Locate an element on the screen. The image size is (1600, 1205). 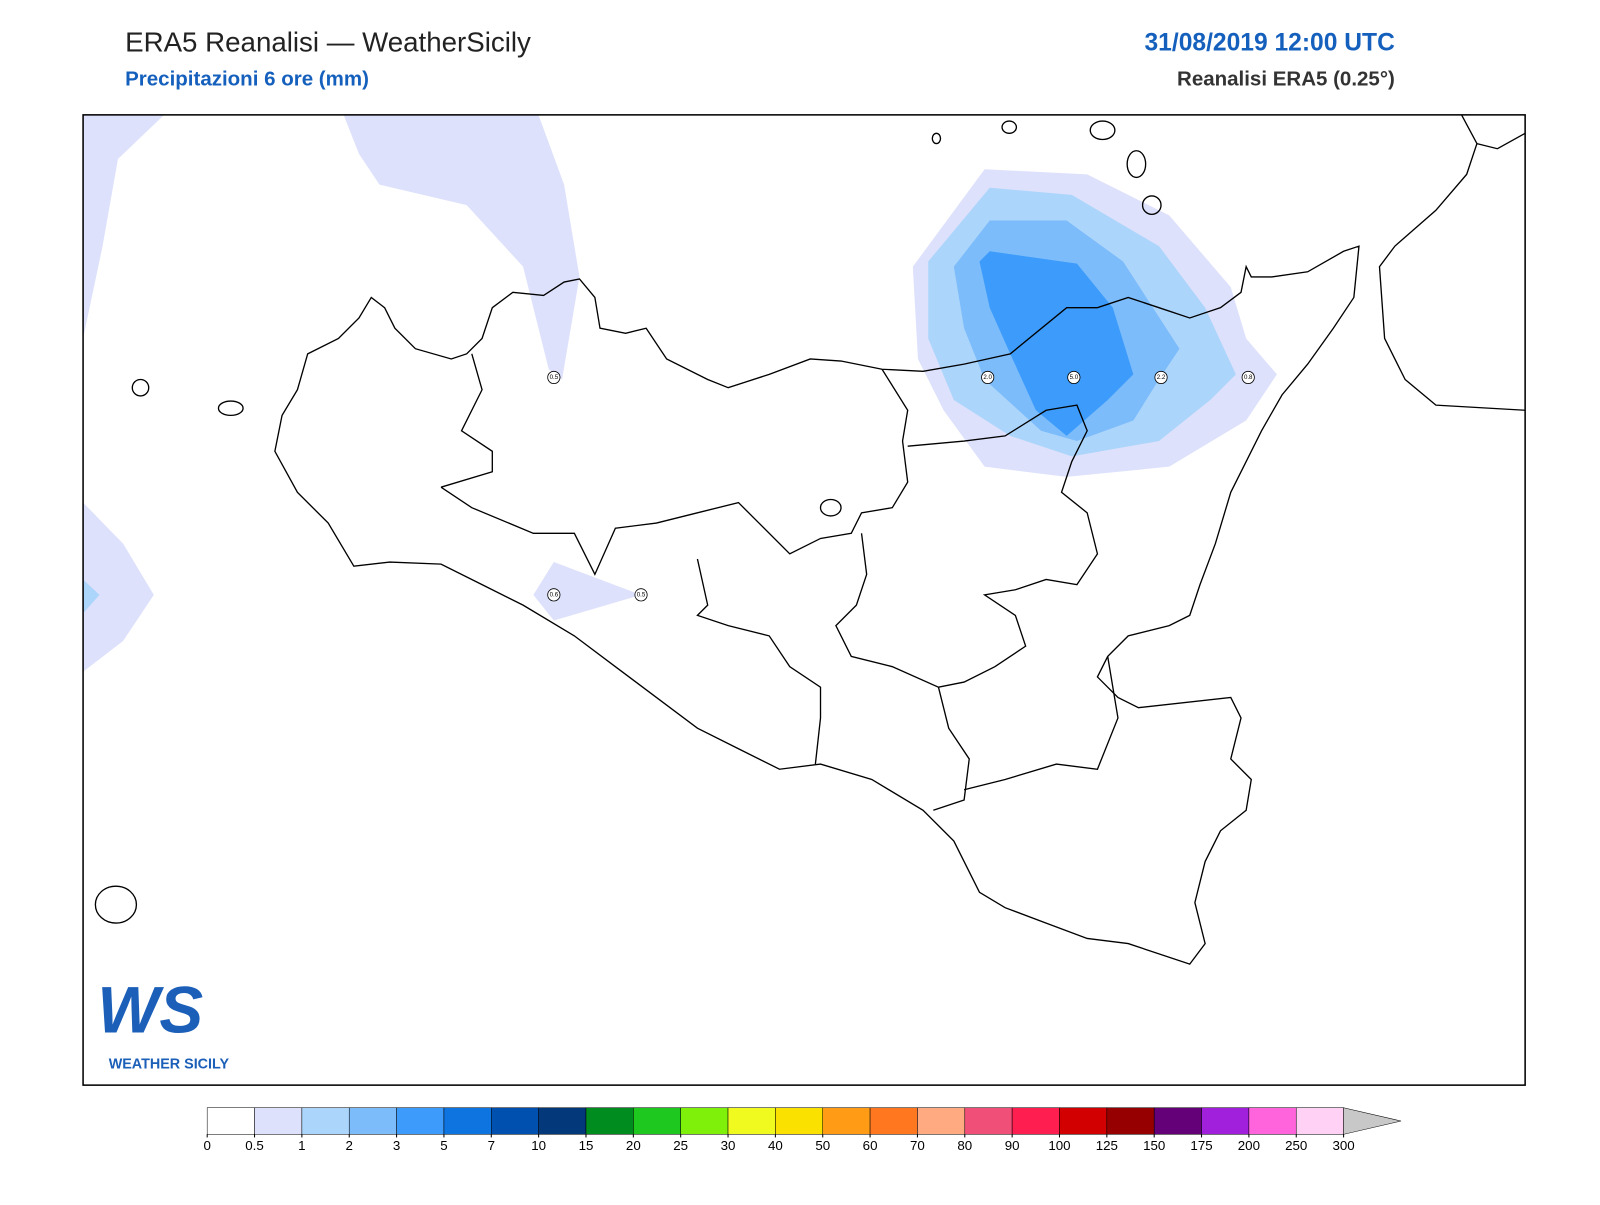
station-label: 5.0 is located at coordinates (1074, 377).